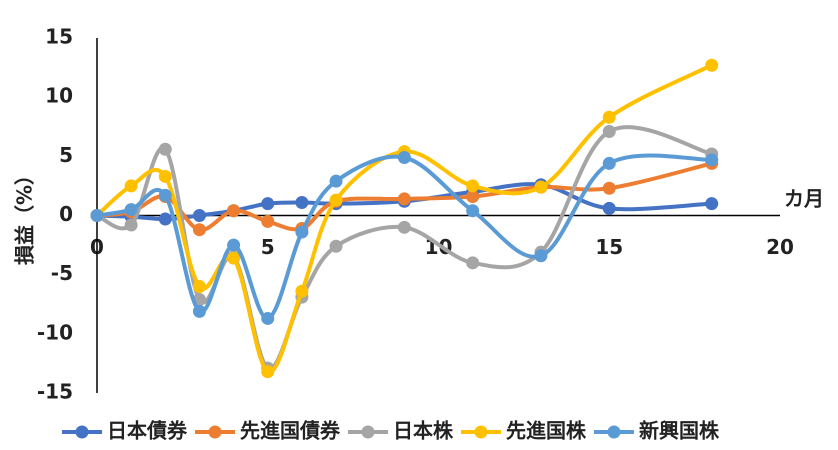  What do you see at coordinates (290, 431) in the screenshot?
I see `legend-label: 先進国債券` at bounding box center [290, 431].